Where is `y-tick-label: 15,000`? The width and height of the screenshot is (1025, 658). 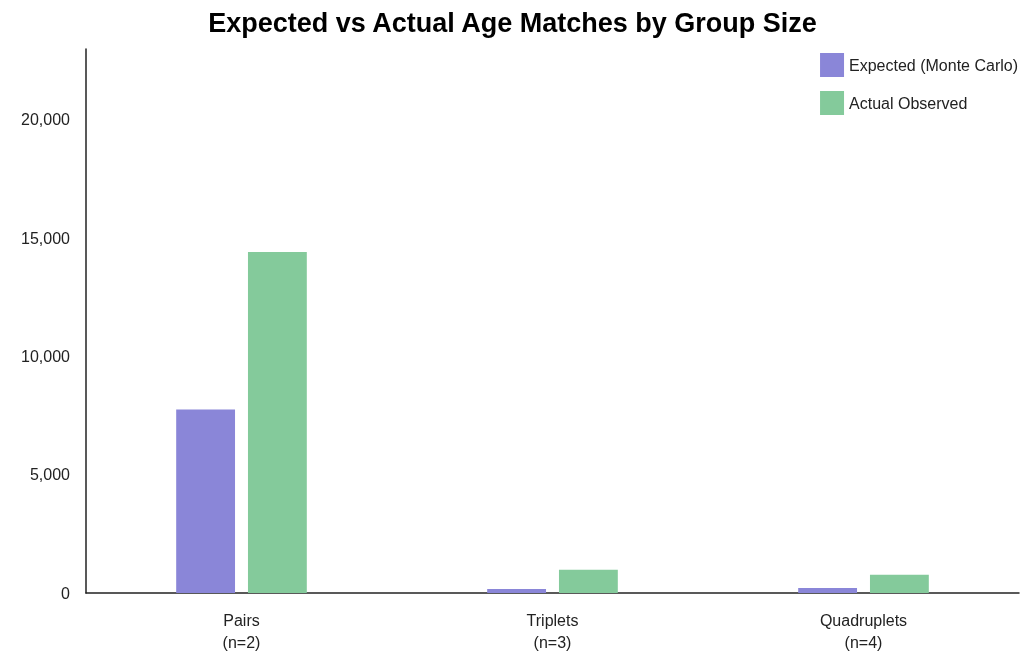
y-tick-label: 15,000 is located at coordinates (46, 238).